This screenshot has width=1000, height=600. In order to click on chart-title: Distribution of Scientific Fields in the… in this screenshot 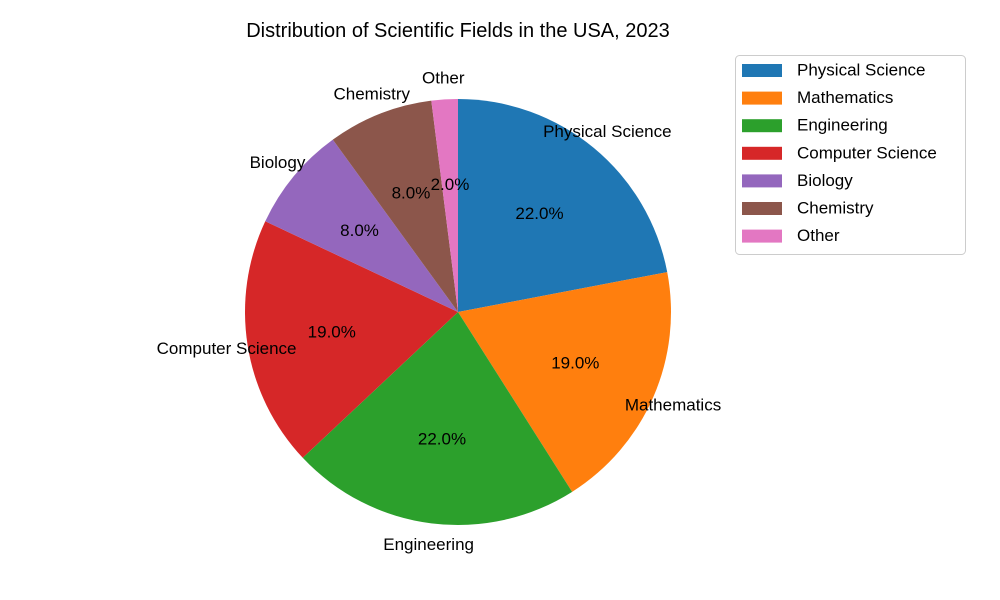, I will do `click(458, 31)`.